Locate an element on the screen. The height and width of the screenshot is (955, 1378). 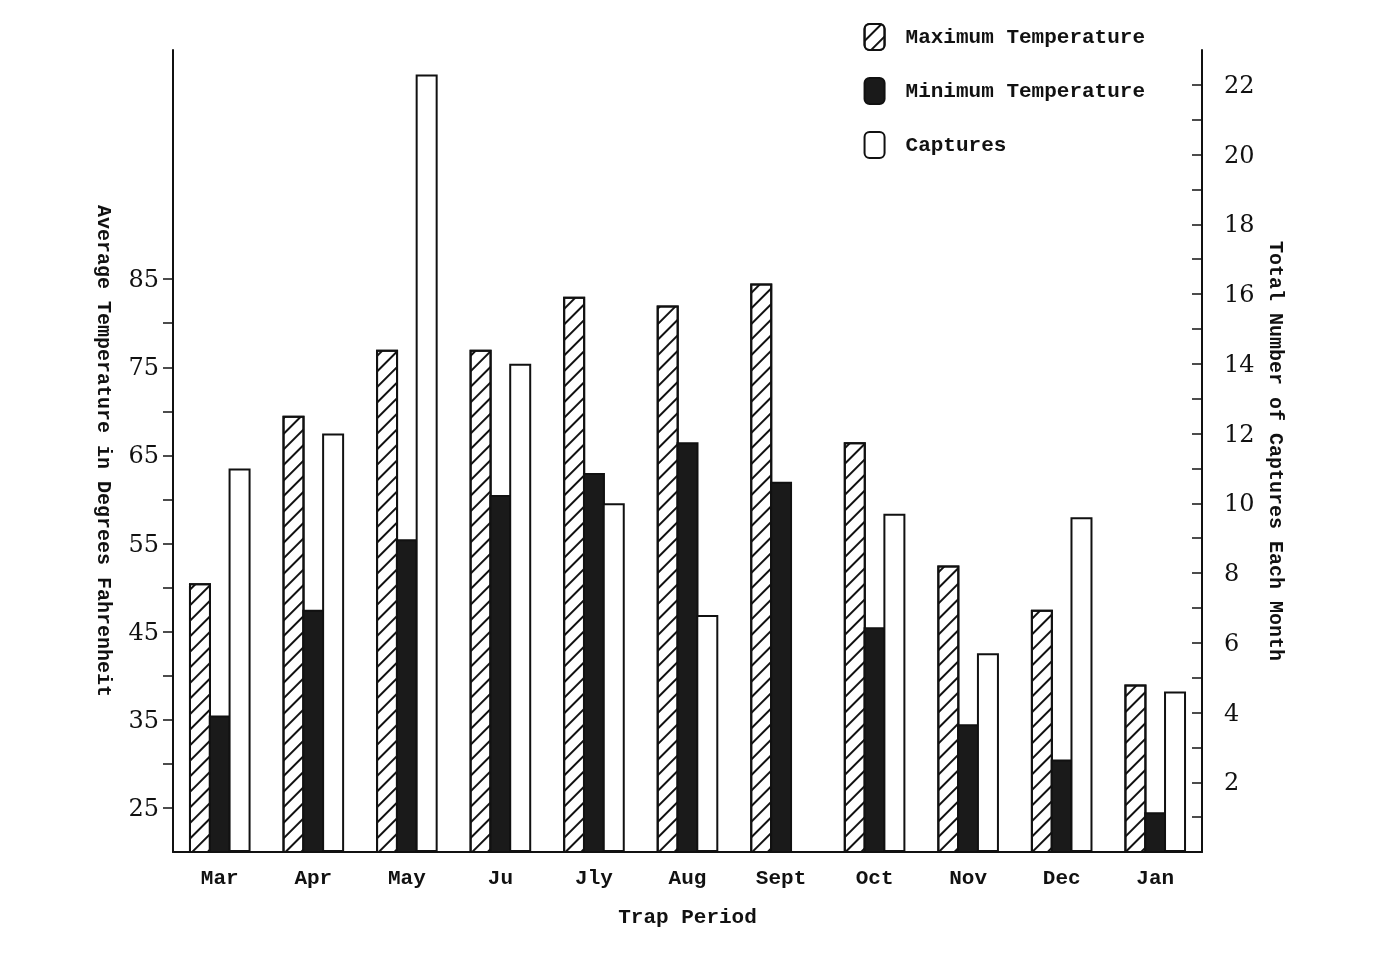
y2-tick-label: 6 is located at coordinates (1232, 642).